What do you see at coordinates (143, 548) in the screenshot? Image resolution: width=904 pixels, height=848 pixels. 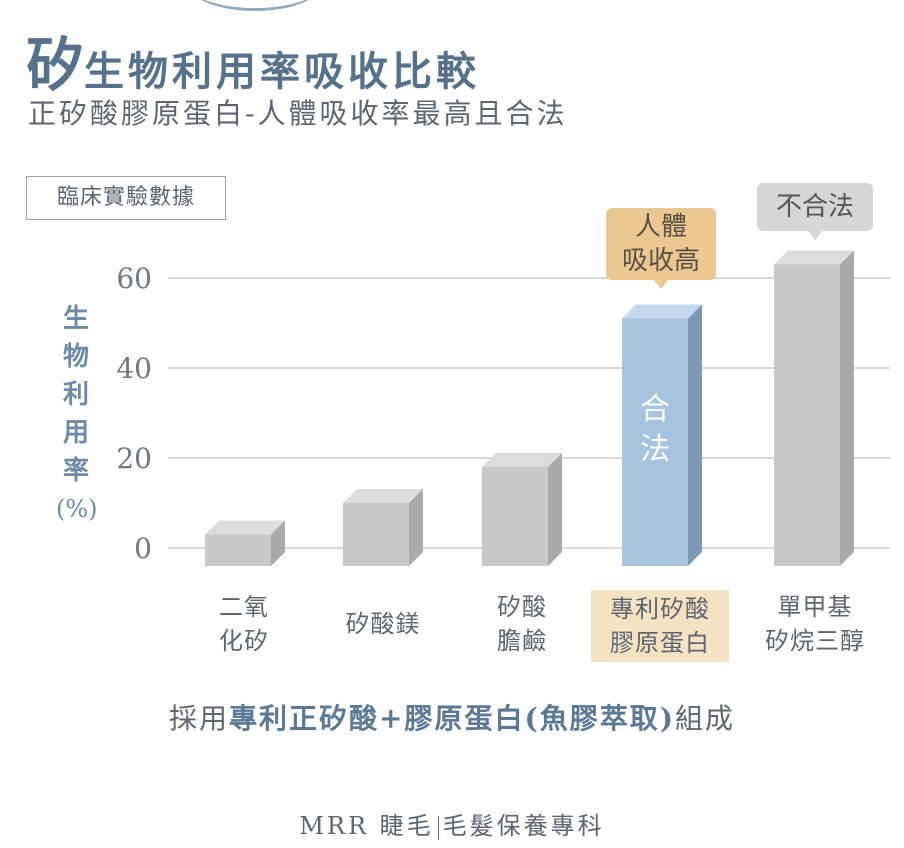 I see `y-tick-label: 0` at bounding box center [143, 548].